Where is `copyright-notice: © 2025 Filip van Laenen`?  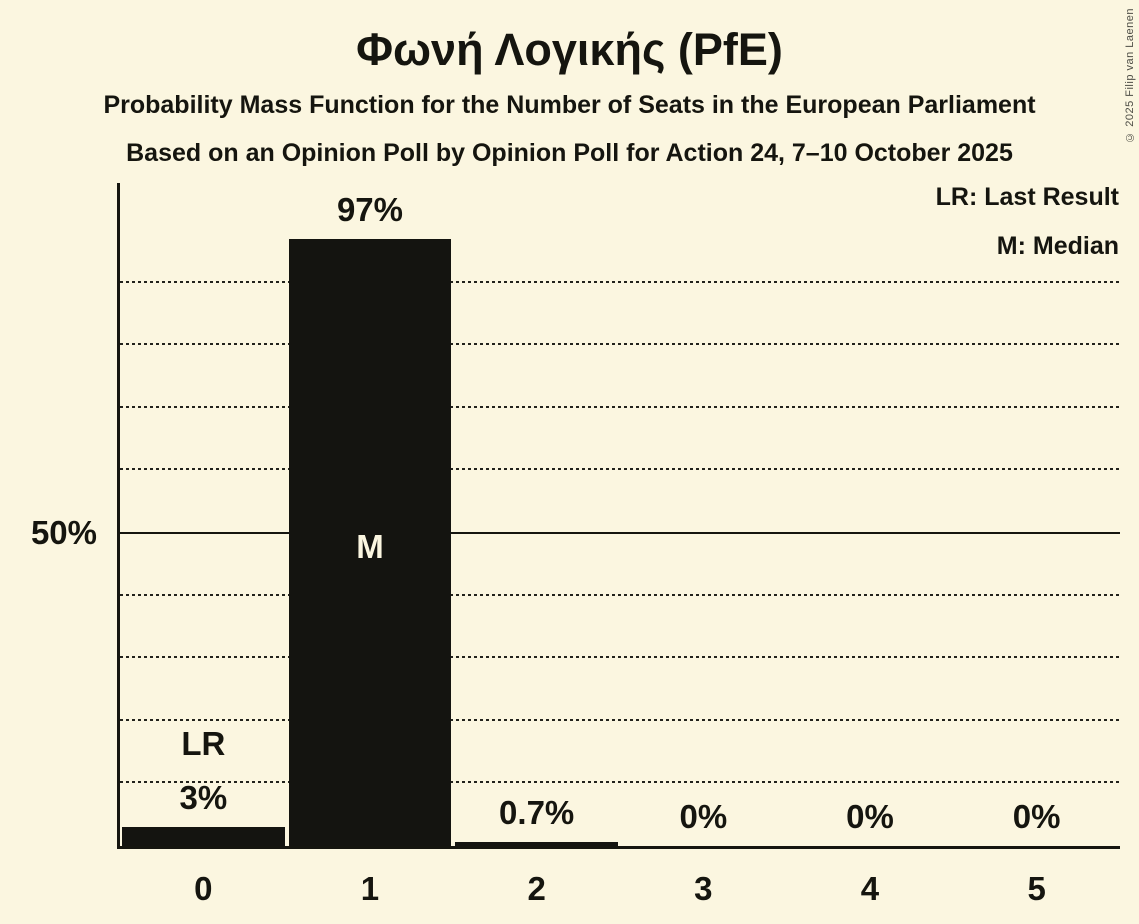 copyright-notice: © 2025 Filip van Laenen is located at coordinates (1130, 75).